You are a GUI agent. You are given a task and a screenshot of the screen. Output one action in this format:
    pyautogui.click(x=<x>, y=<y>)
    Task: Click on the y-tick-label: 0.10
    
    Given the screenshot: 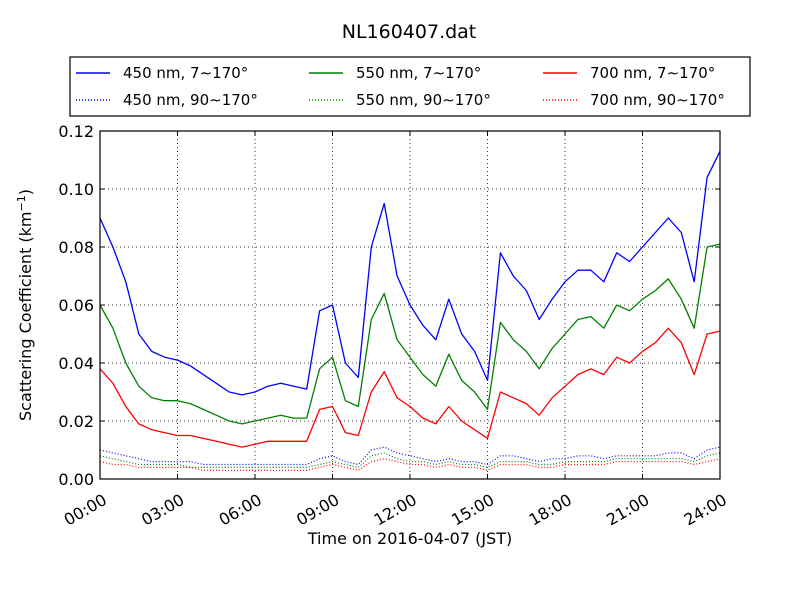 What is the action you would take?
    pyautogui.click(x=76, y=189)
    